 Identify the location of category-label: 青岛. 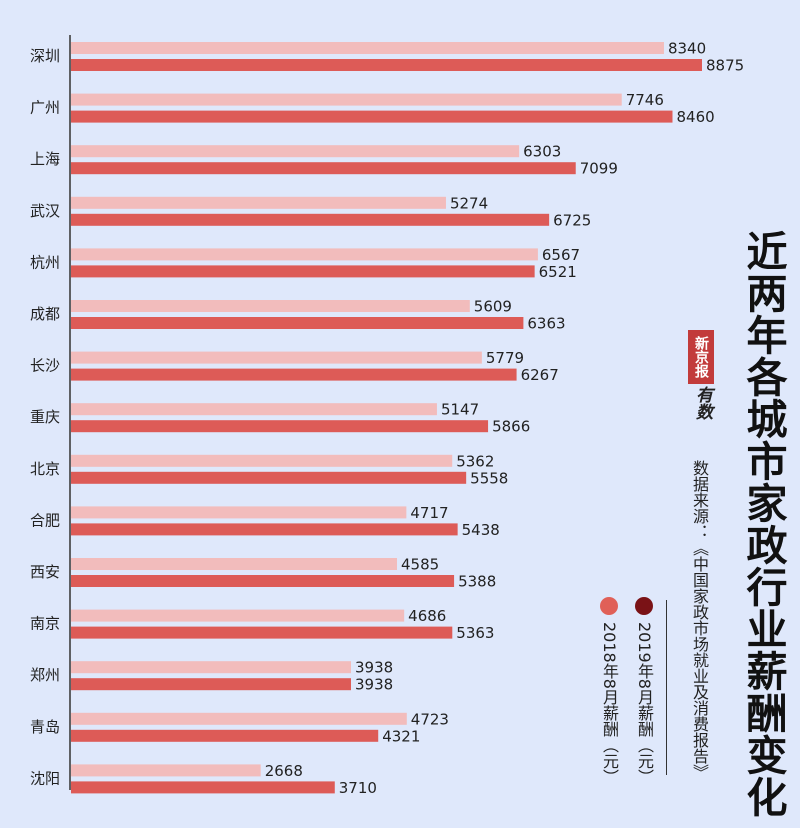
(45, 727).